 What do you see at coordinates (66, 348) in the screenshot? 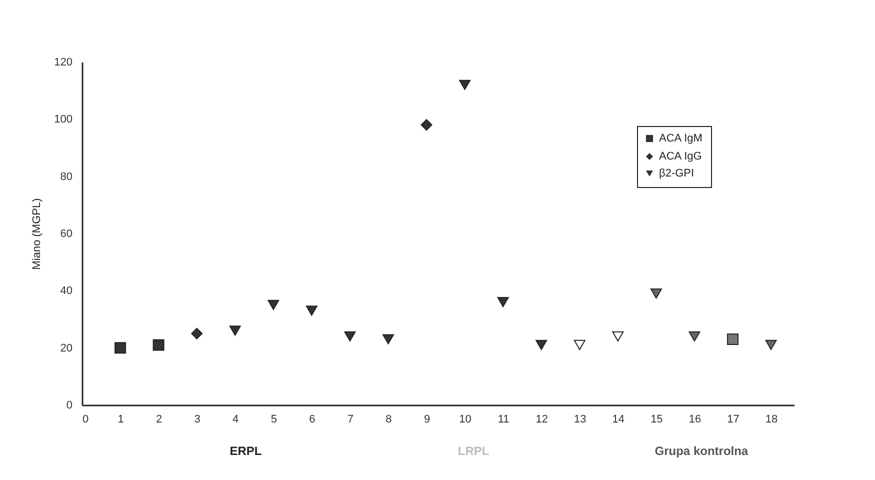
I see `y-tick-label: 20` at bounding box center [66, 348].